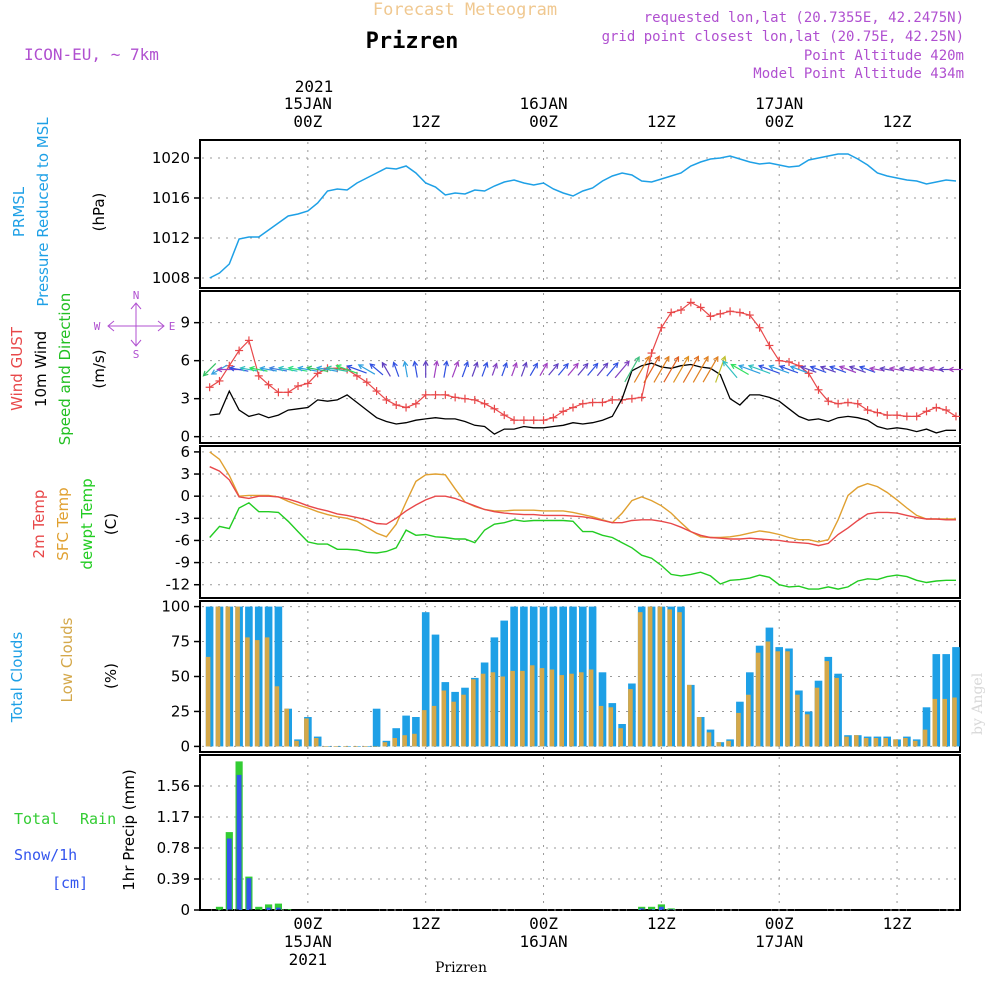  What do you see at coordinates (465, 10) in the screenshot?
I see `chart-supertitle: Forecast Meteogram` at bounding box center [465, 10].